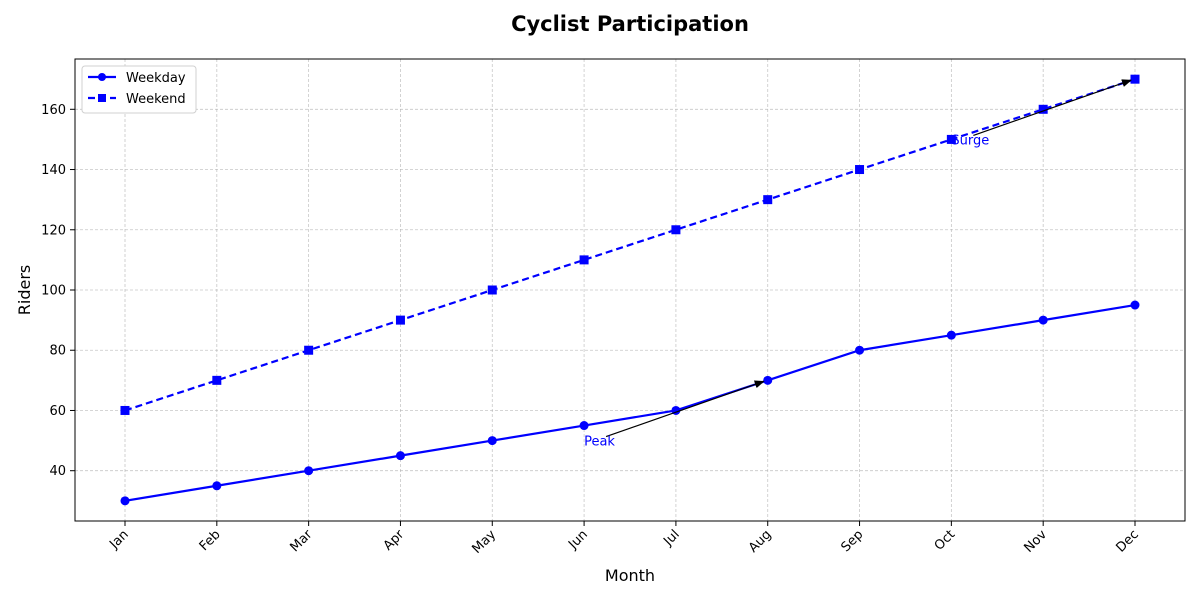 This screenshot has width=1200, height=600. I want to click on annotation-label-peak: Peak, so click(599, 442).